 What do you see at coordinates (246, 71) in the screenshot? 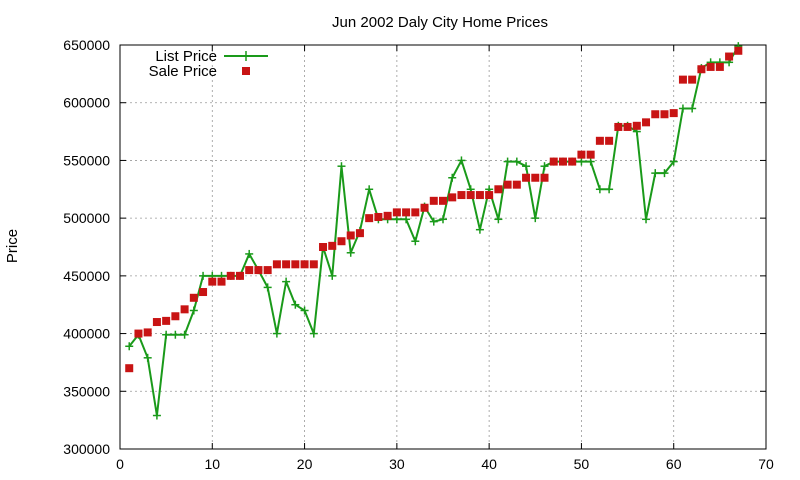
I see `legend-marker-sale-price` at bounding box center [246, 71].